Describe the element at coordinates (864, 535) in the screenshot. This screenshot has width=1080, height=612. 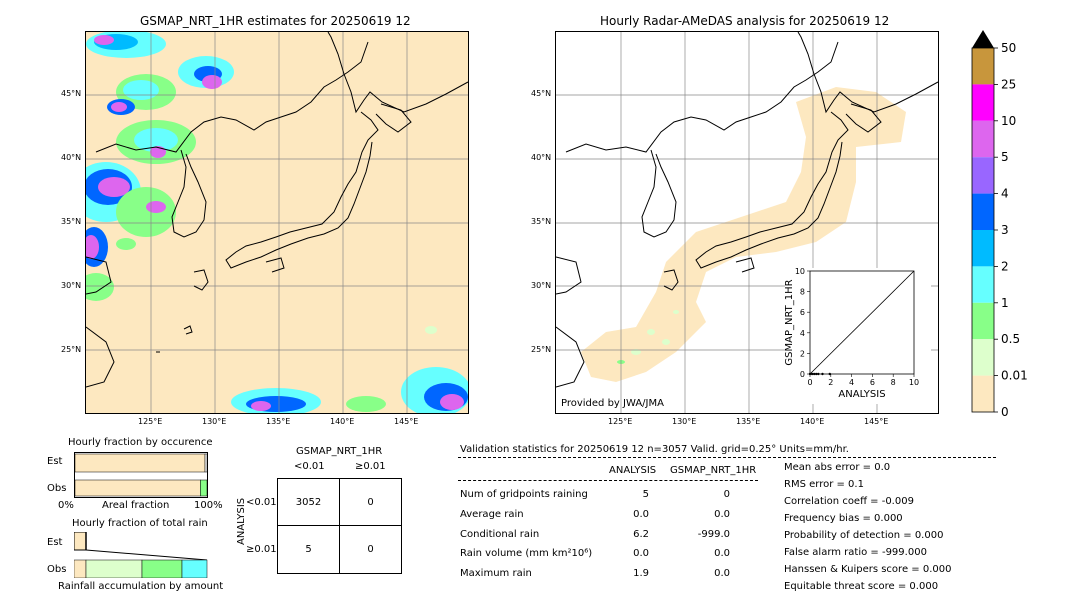
I see `score-4: Probability of detection = 0.000` at that location.